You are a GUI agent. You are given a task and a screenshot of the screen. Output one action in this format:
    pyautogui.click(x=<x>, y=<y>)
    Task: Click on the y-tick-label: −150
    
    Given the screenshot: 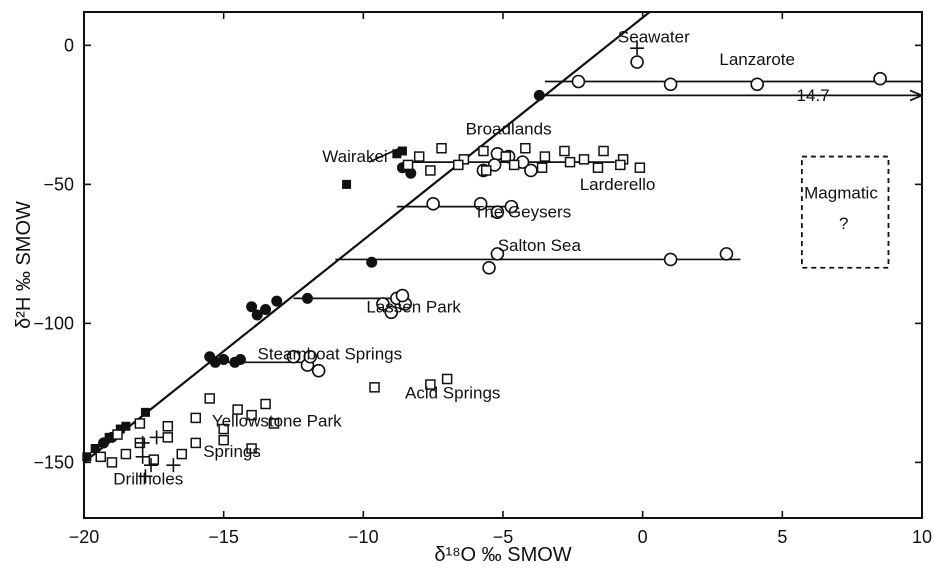 What is the action you would take?
    pyautogui.click(x=53, y=462)
    